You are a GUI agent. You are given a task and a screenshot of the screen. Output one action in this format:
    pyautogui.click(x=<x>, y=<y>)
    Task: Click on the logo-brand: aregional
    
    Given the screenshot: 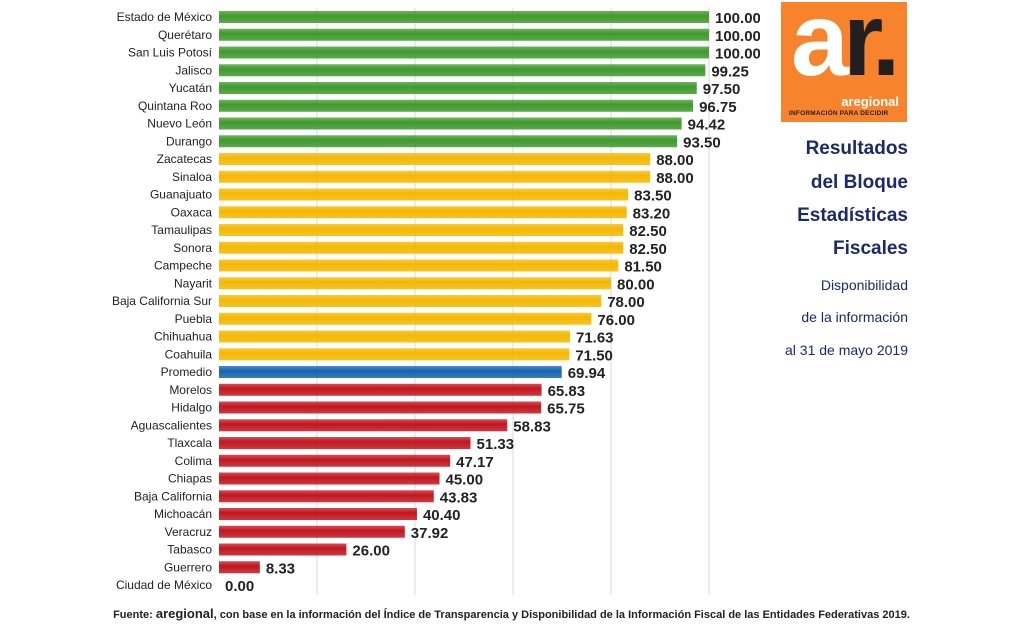 What is the action you would take?
    pyautogui.click(x=870, y=101)
    